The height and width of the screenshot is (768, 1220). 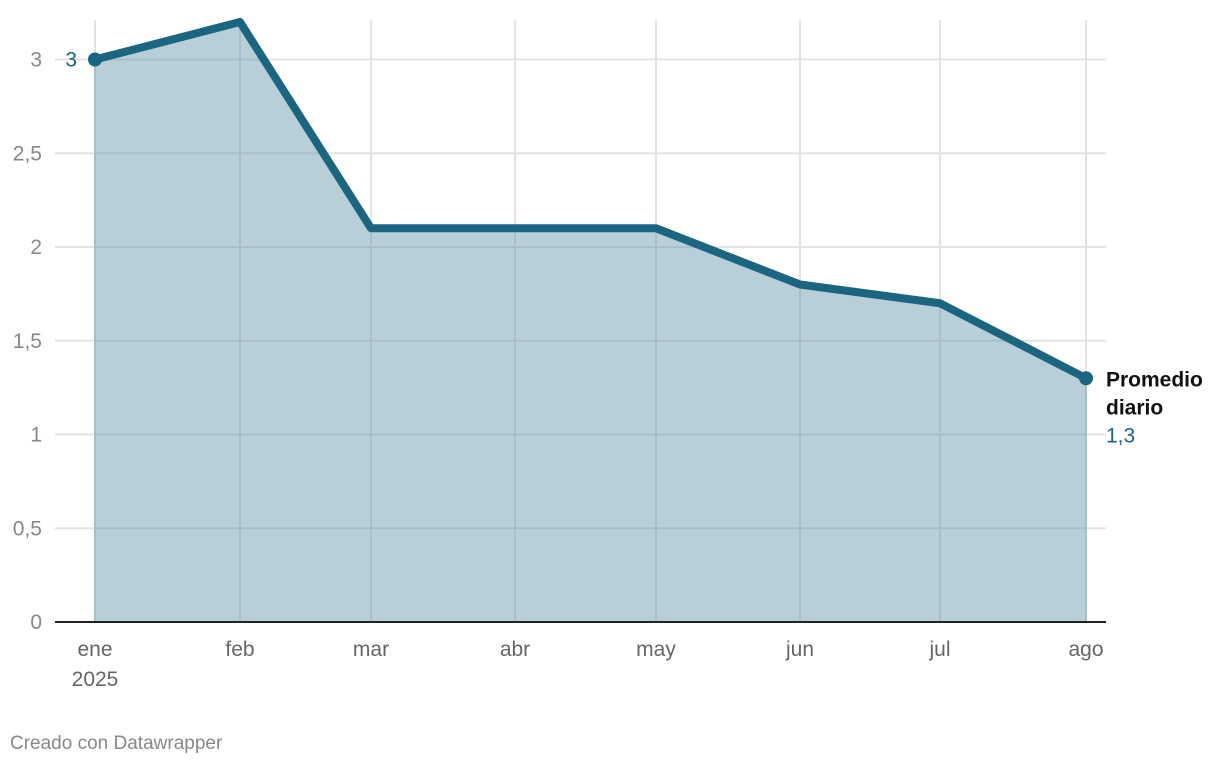 I want to click on series-name-label-line2: diario, so click(x=1134, y=407).